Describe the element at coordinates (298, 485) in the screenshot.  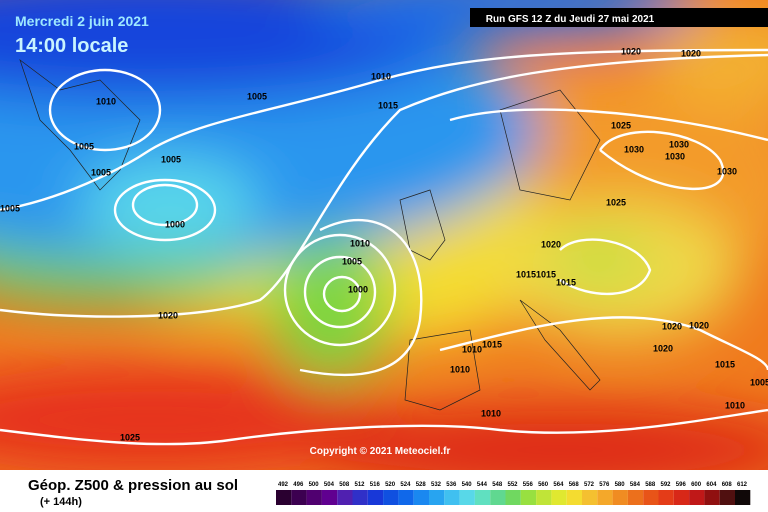
I see `scale-label: 496` at that location.